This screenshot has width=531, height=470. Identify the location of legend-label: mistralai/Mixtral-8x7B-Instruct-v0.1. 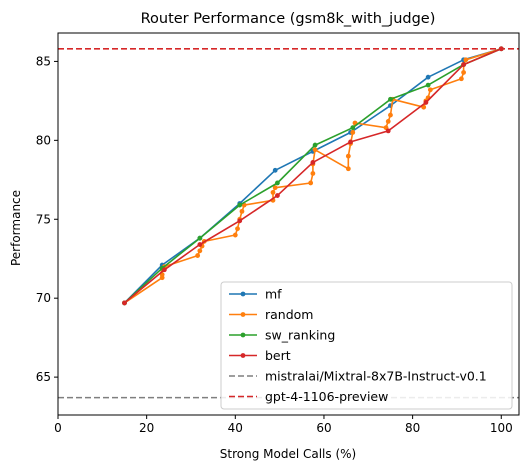
(376, 376).